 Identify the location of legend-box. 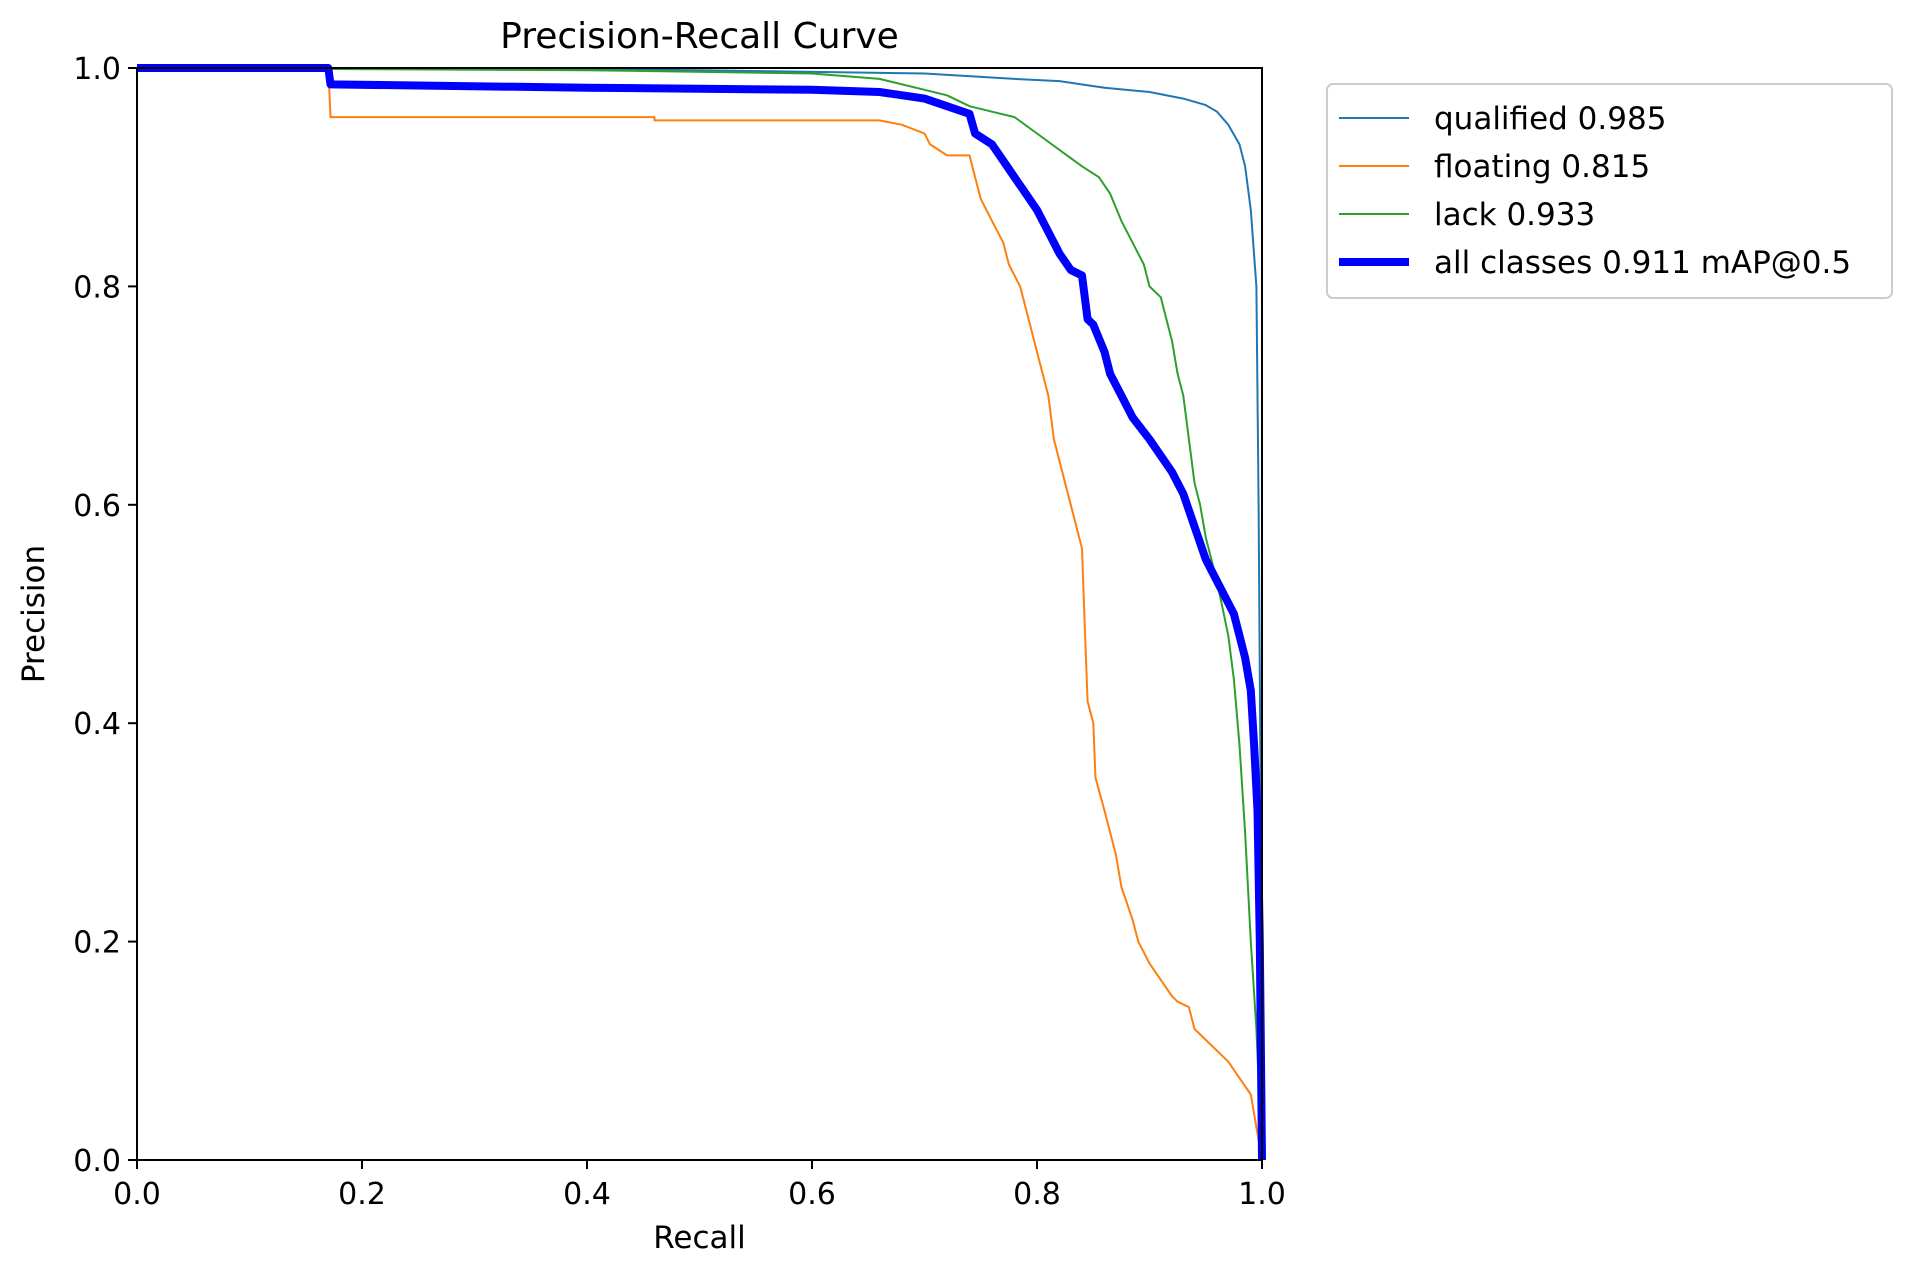
(1609, 191).